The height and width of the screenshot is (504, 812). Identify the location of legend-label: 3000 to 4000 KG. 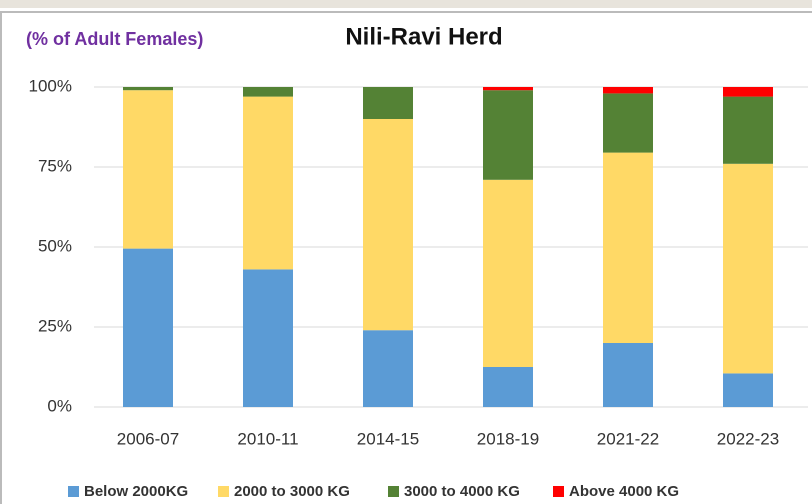
(462, 491).